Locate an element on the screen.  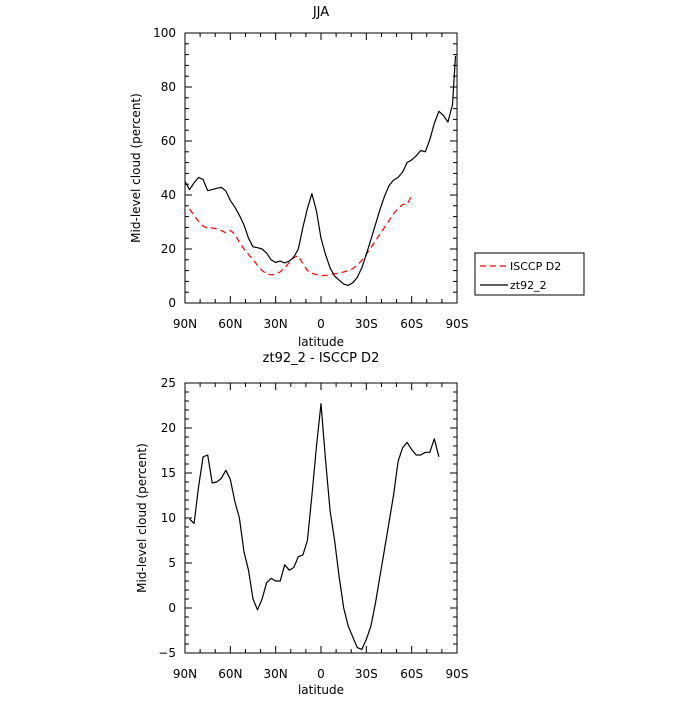
chart-title: zt92_2 - ISCCP D2 is located at coordinates (321, 358).